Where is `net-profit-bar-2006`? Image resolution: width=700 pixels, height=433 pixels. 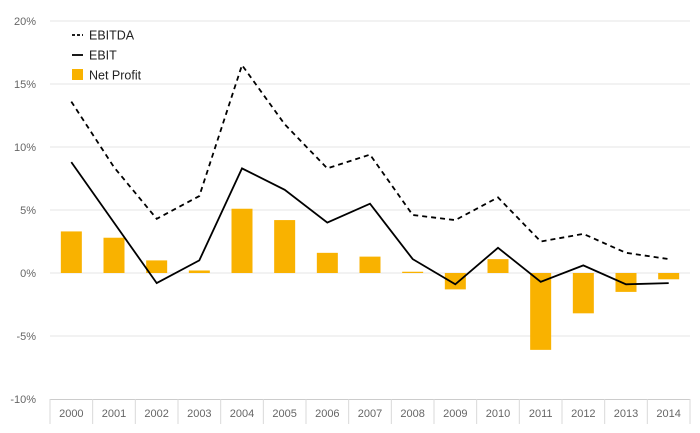
net-profit-bar-2006 is located at coordinates (327, 262).